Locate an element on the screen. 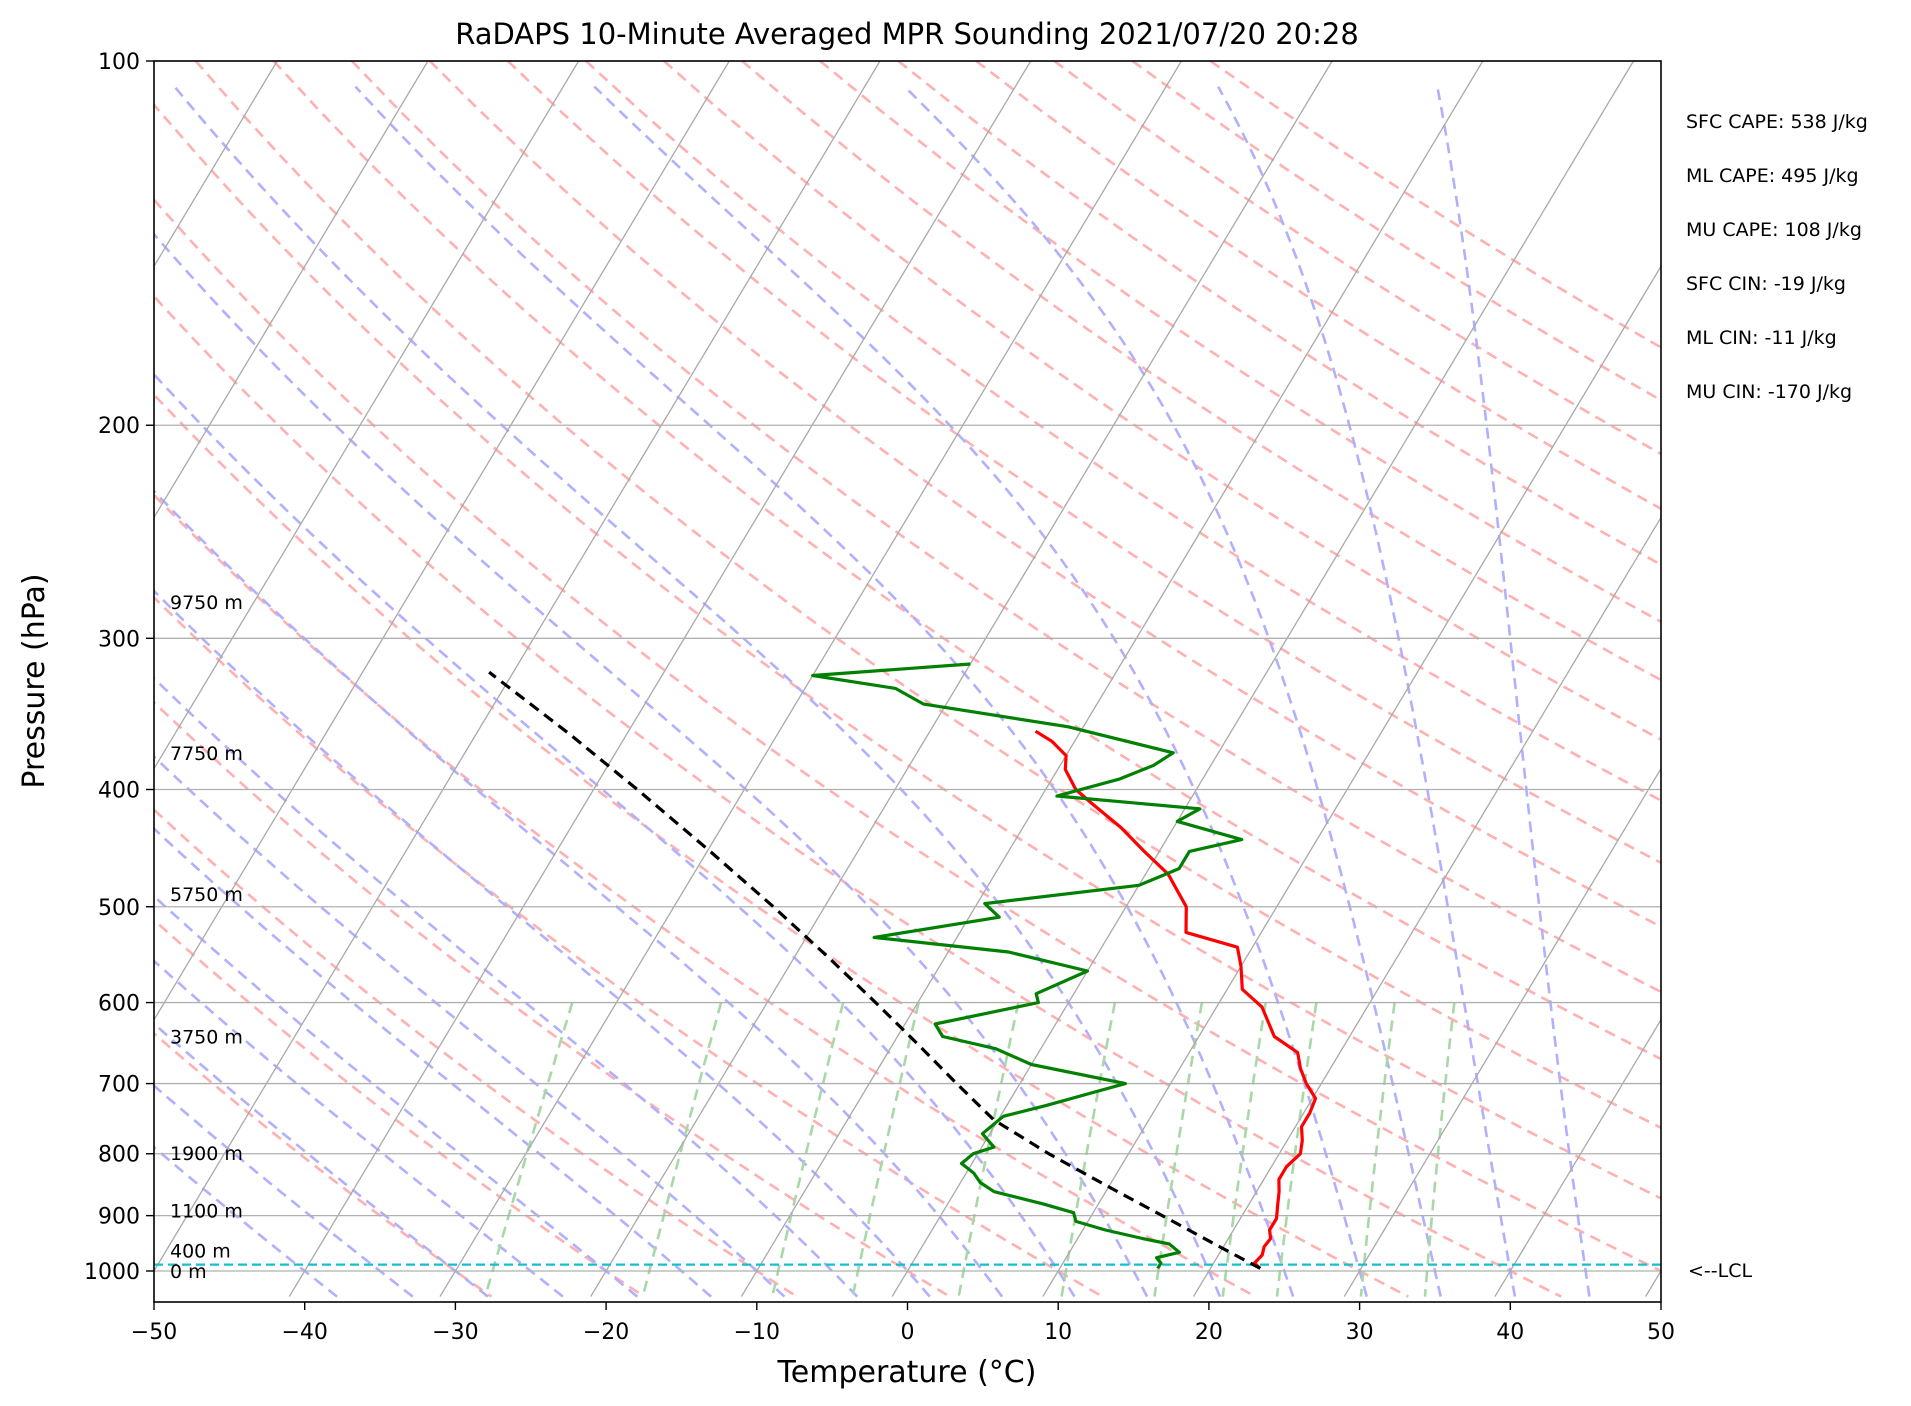 The width and height of the screenshot is (1911, 1406). x-tick-label: 30 is located at coordinates (1360, 1332).